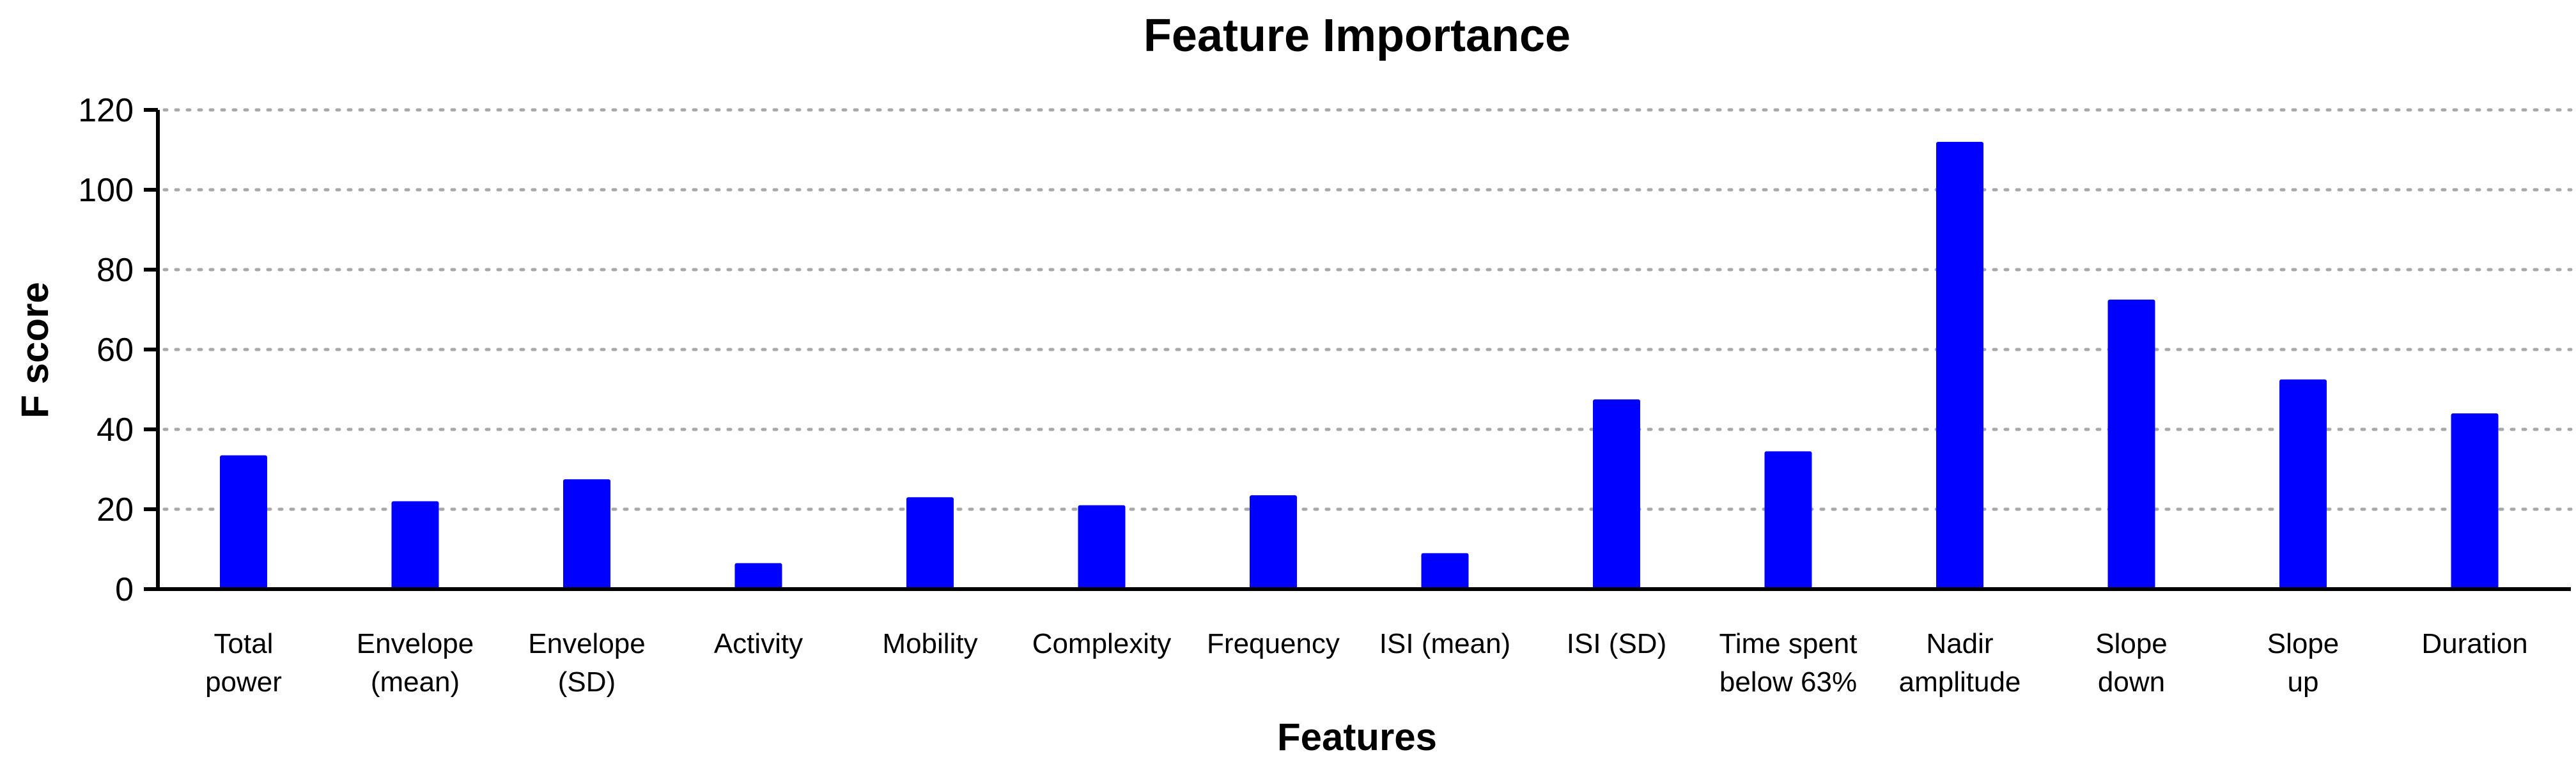 The width and height of the screenshot is (2576, 768). What do you see at coordinates (2474, 643) in the screenshot?
I see `x-tick-label: Duration` at bounding box center [2474, 643].